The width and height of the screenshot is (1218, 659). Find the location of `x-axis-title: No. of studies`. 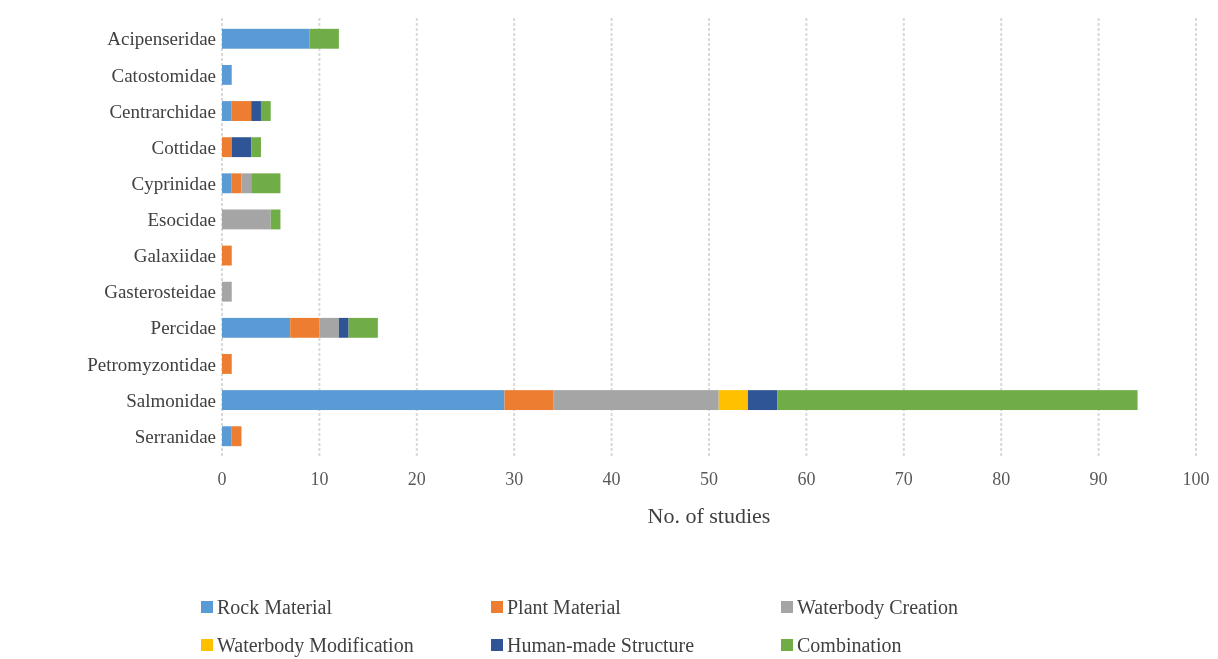

x-axis-title: No. of studies is located at coordinates (709, 515).